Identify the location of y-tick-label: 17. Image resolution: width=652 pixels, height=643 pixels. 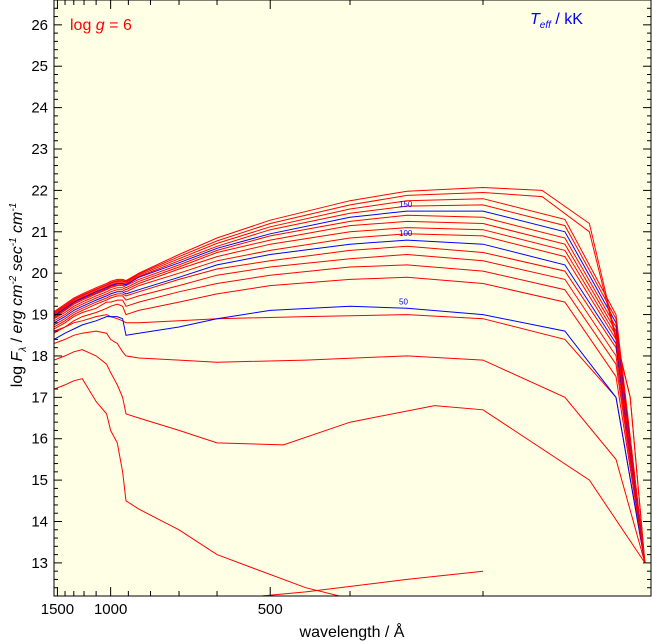
(39, 397).